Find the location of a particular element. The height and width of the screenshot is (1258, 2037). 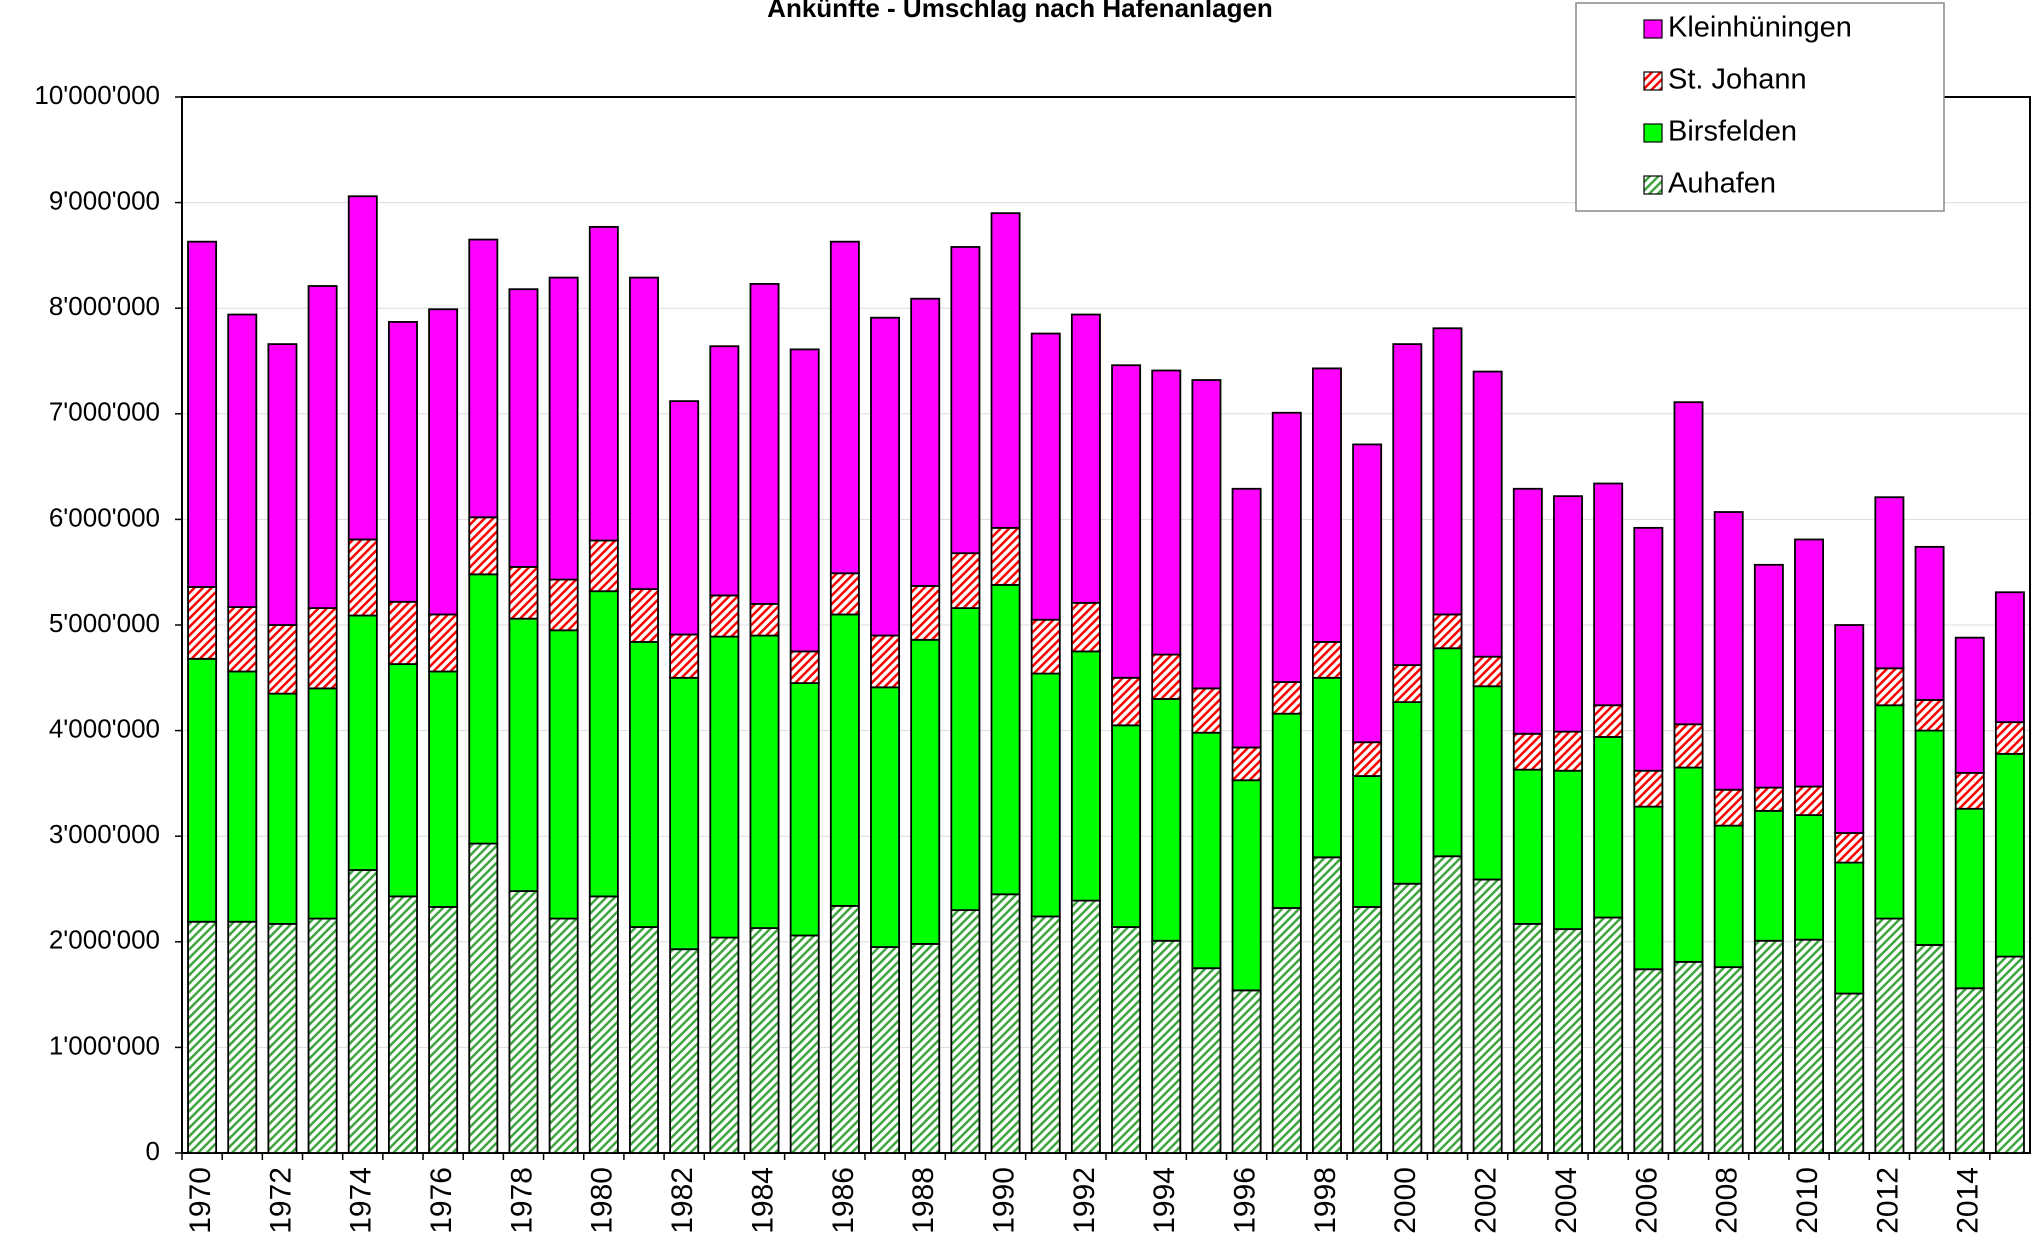

x-tick-label: 2002 is located at coordinates (1486, 1200).